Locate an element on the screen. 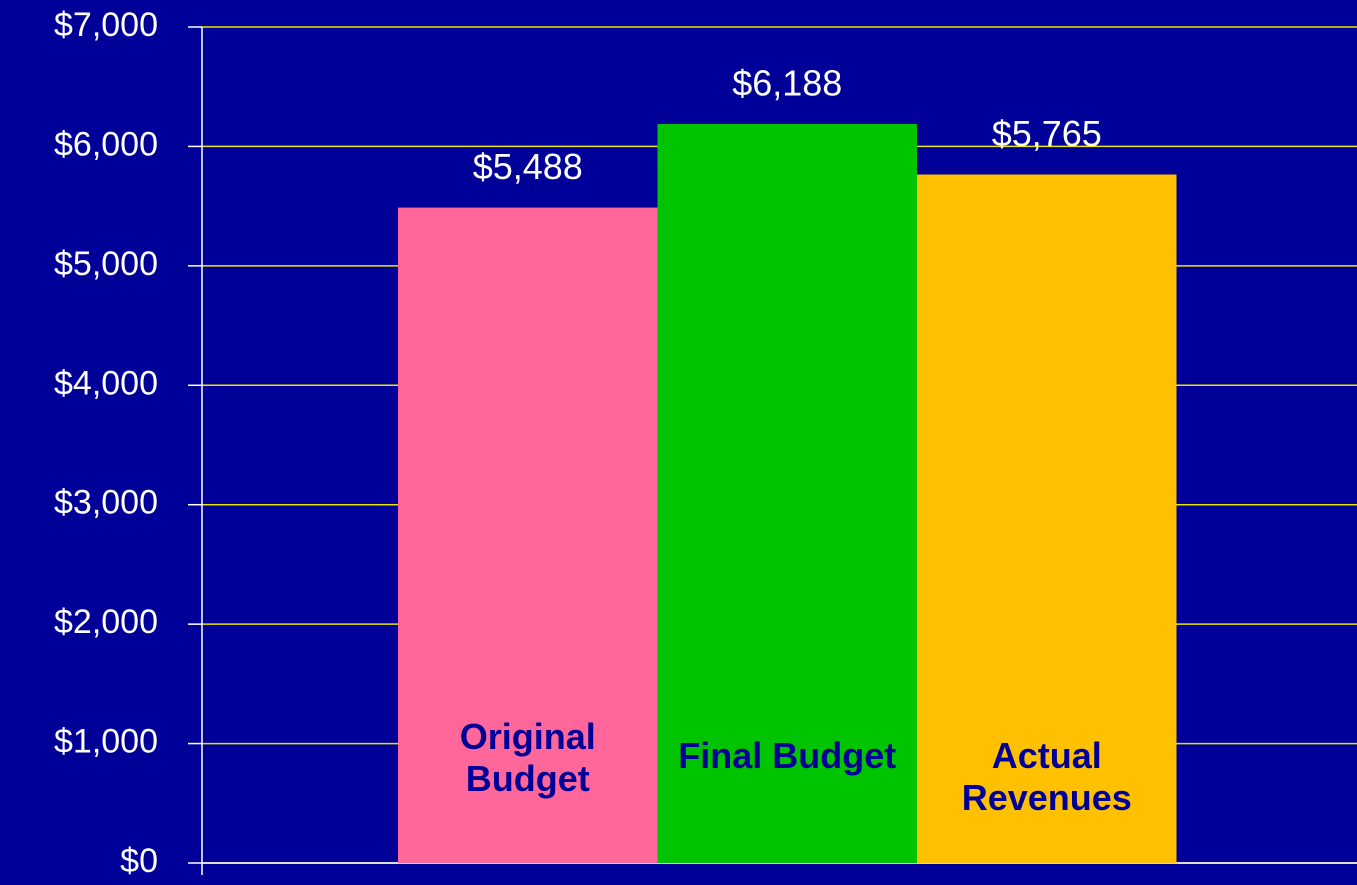 This screenshot has height=885, width=1357. x-tick-label: Actual Revenues is located at coordinates (1046, 776).